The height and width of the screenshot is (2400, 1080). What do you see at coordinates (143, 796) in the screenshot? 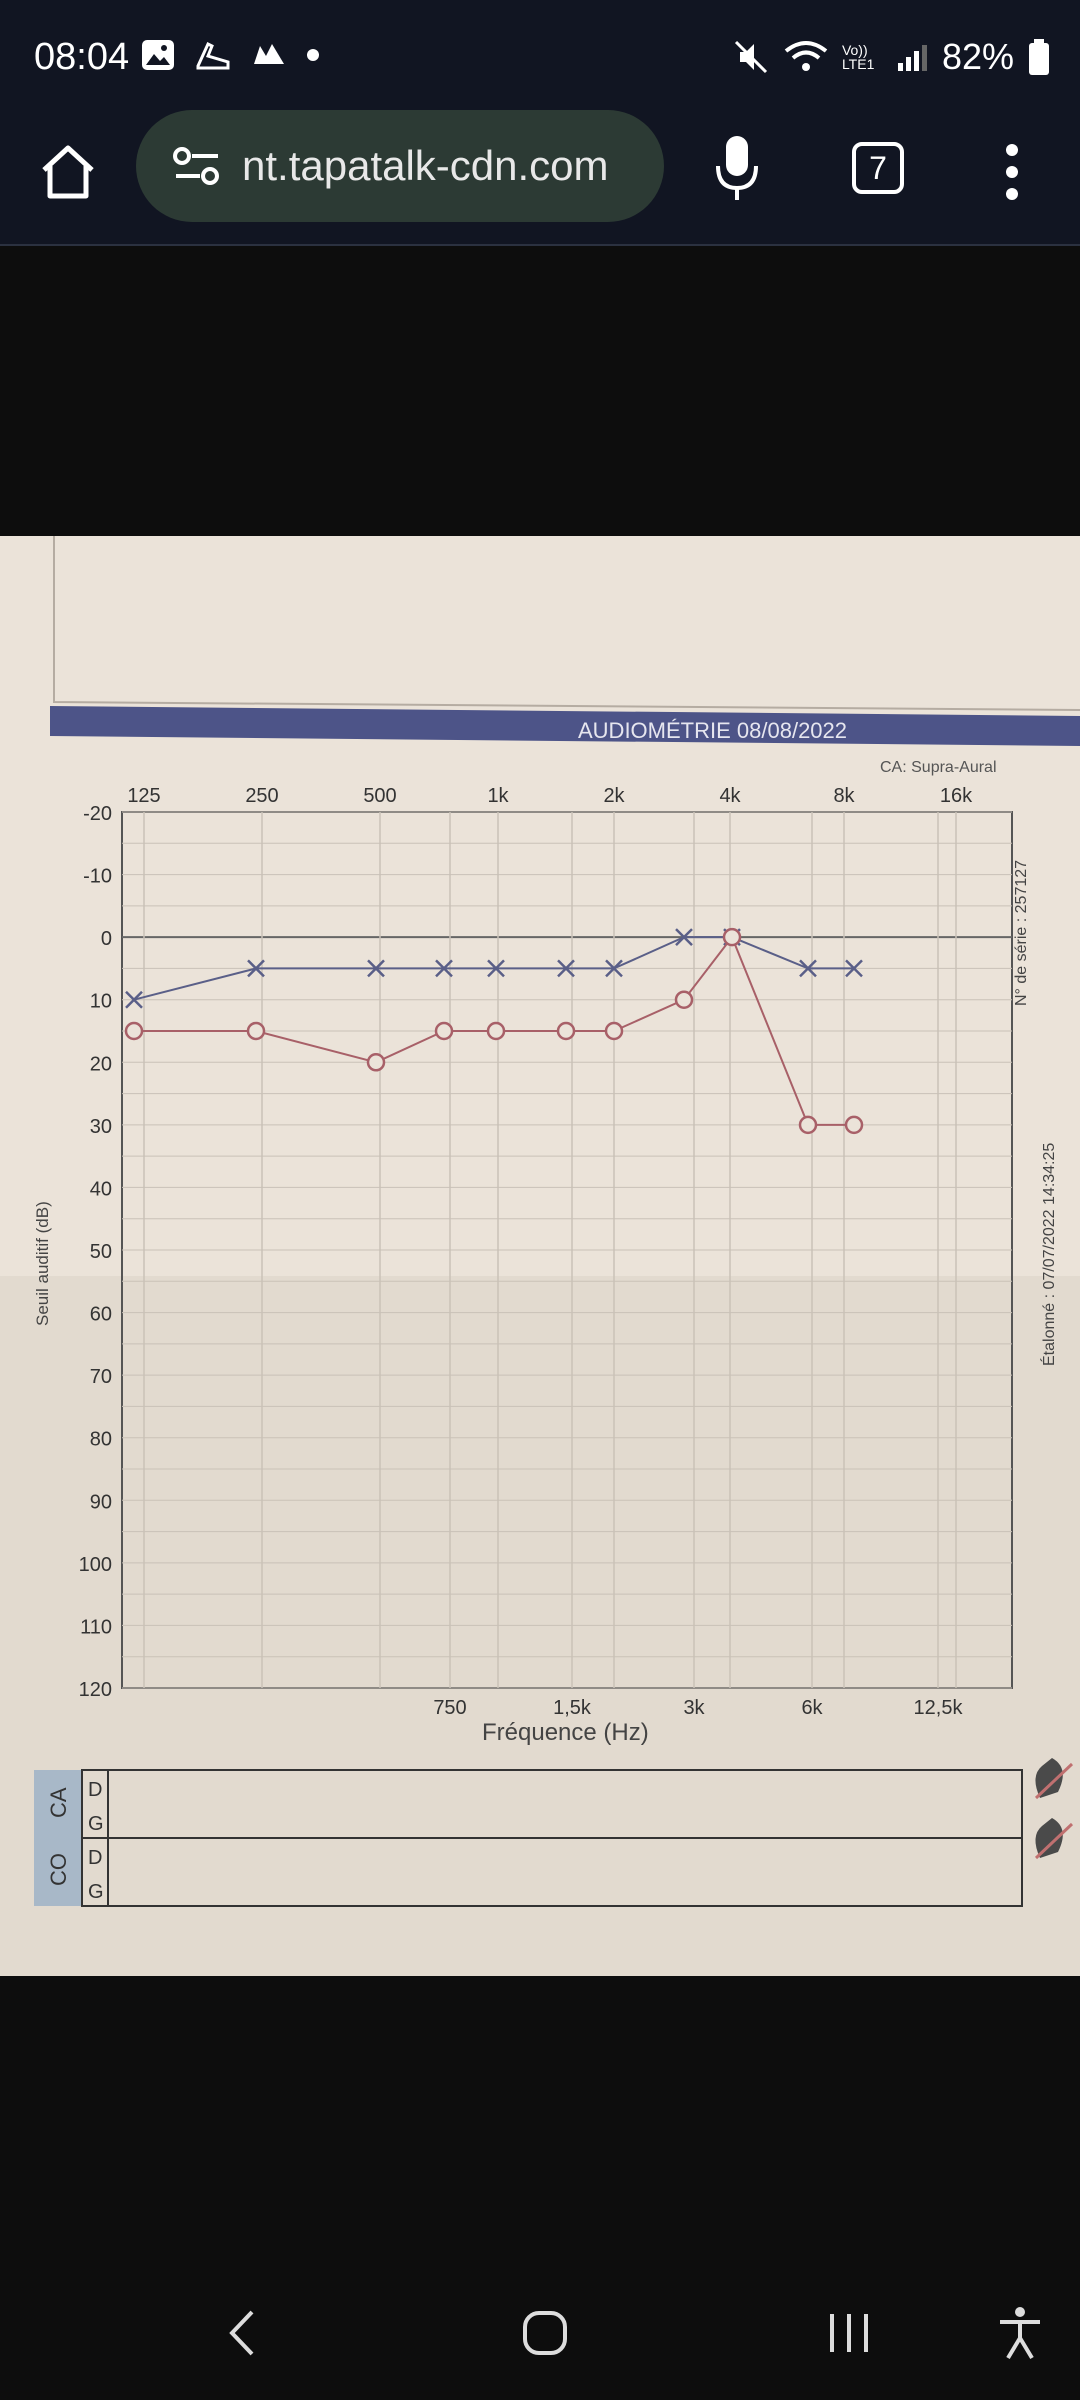
I see `top-freq-label: 125` at bounding box center [143, 796].